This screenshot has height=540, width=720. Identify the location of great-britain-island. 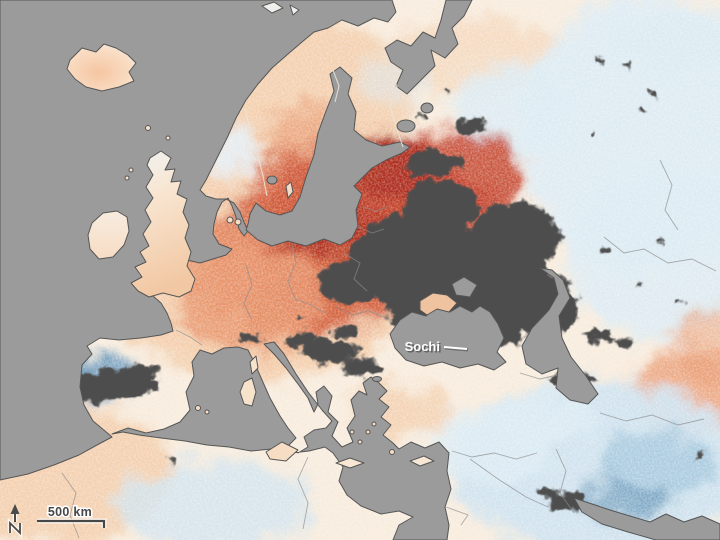
(163, 224).